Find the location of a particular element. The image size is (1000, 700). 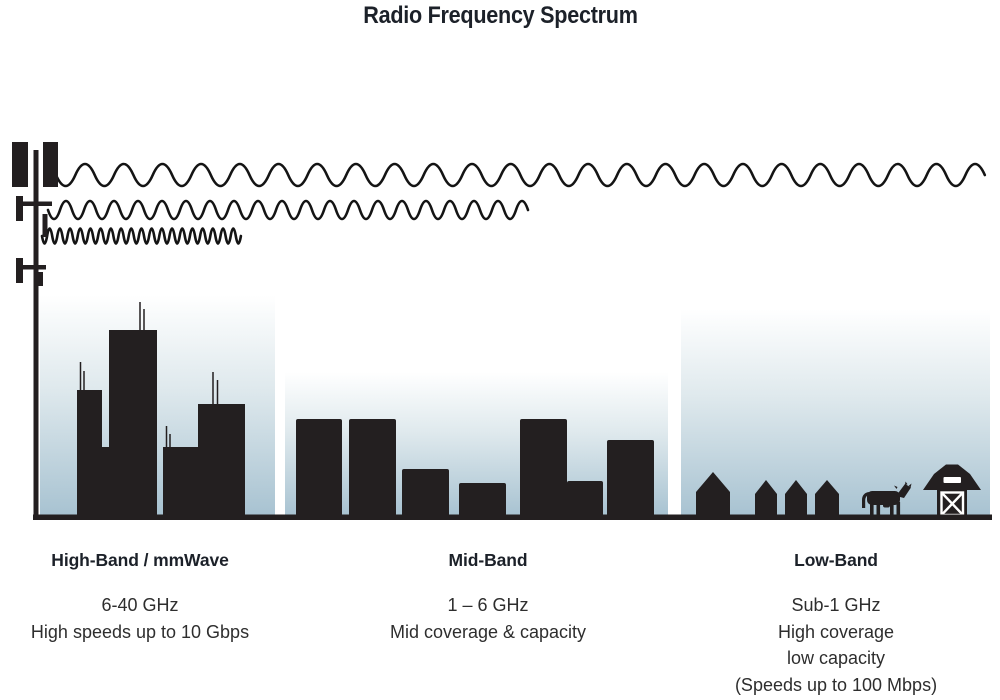

tower-antenna-panel-right is located at coordinates (50, 164).